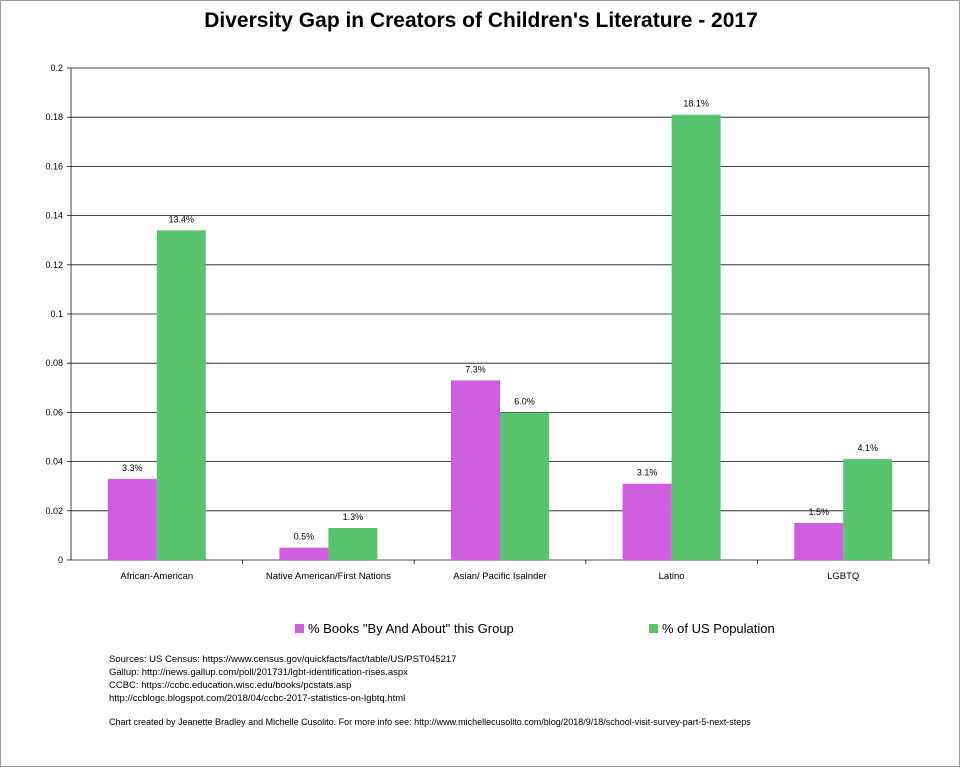 This screenshot has height=767, width=960. What do you see at coordinates (54, 166) in the screenshot?
I see `y-tick-label: 0.16` at bounding box center [54, 166].